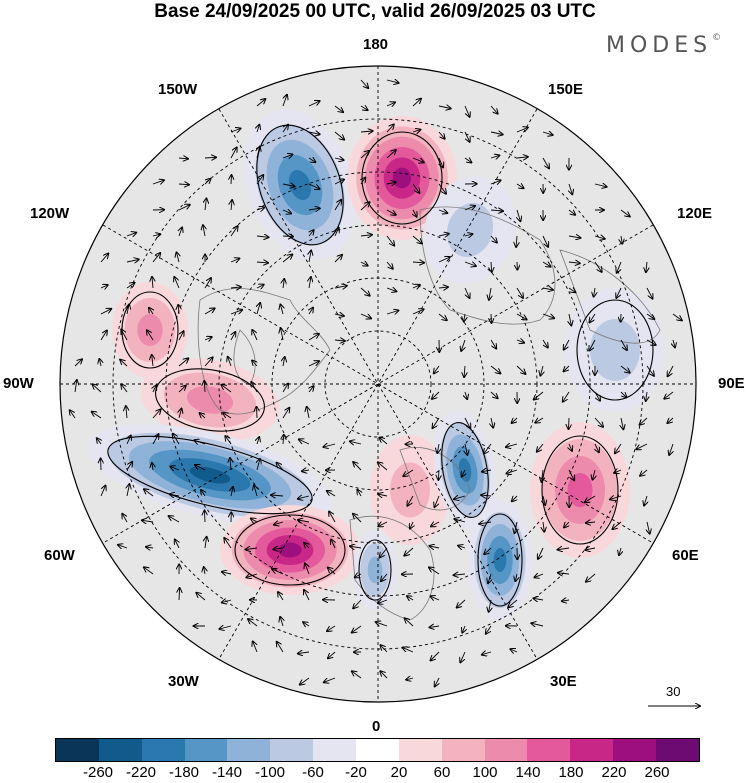  What do you see at coordinates (183, 681) in the screenshot?
I see `lon-label-30w: 30W` at bounding box center [183, 681].